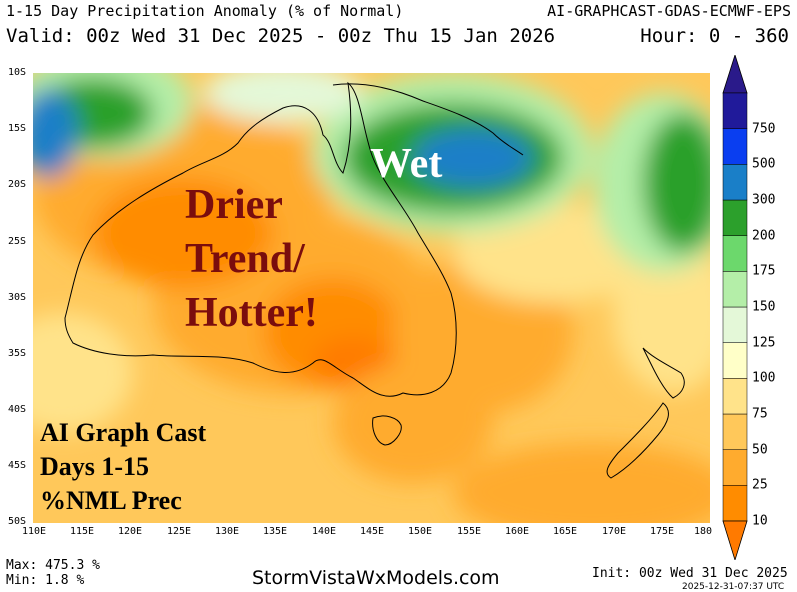 The height and width of the screenshot is (592, 797). I want to click on colorbar-label: 10, so click(760, 521).